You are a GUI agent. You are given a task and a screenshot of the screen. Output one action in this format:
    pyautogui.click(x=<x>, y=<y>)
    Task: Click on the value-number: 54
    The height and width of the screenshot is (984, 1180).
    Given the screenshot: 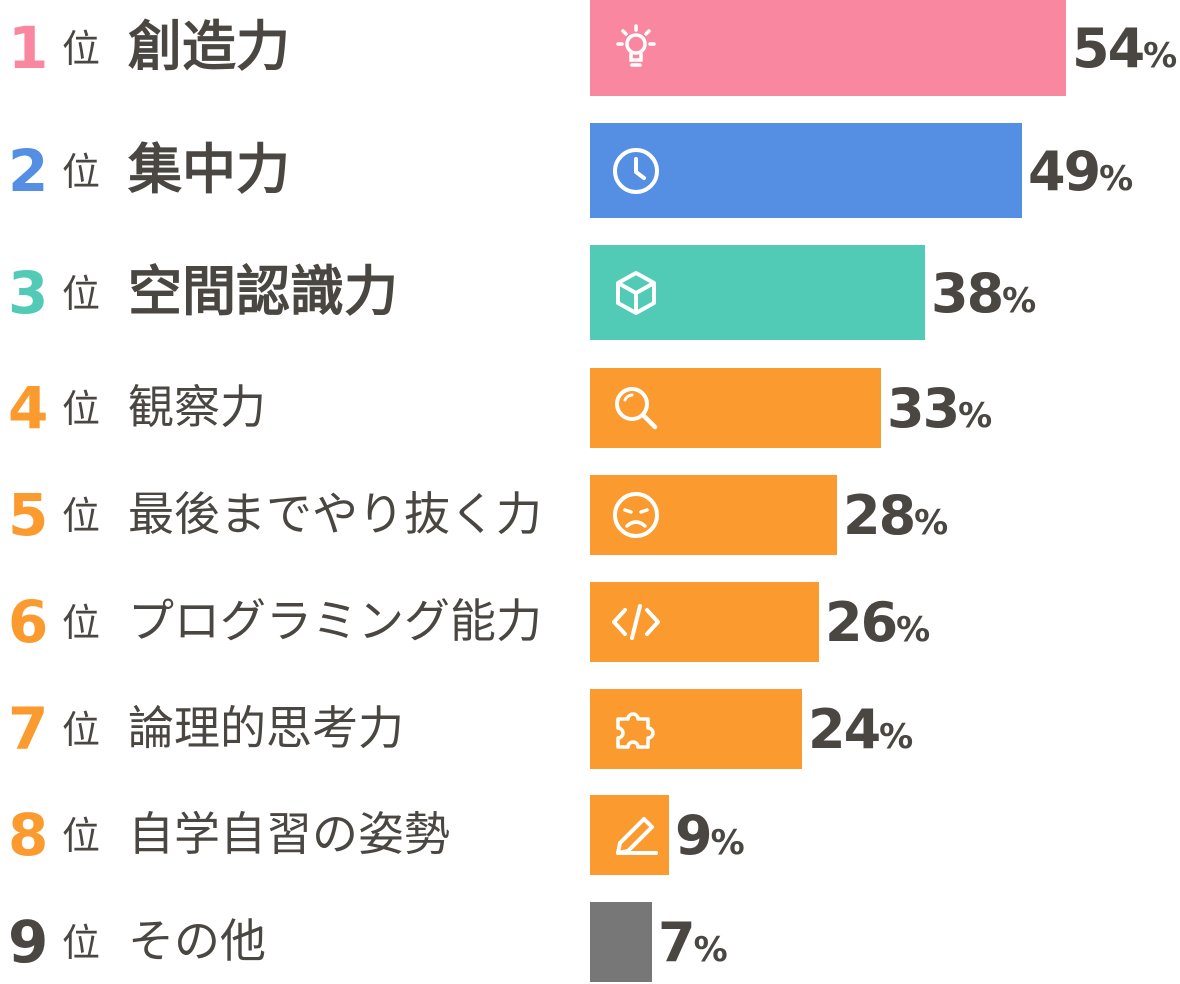 What is the action you would take?
    pyautogui.click(x=1108, y=48)
    